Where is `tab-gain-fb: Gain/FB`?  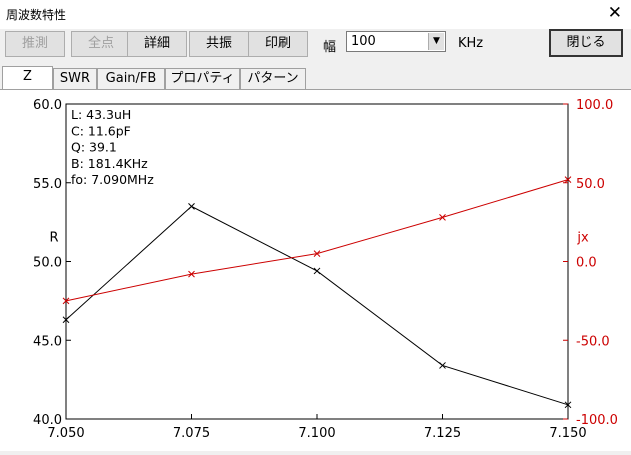
tab-gain-fb: Gain/FB is located at coordinates (131, 78).